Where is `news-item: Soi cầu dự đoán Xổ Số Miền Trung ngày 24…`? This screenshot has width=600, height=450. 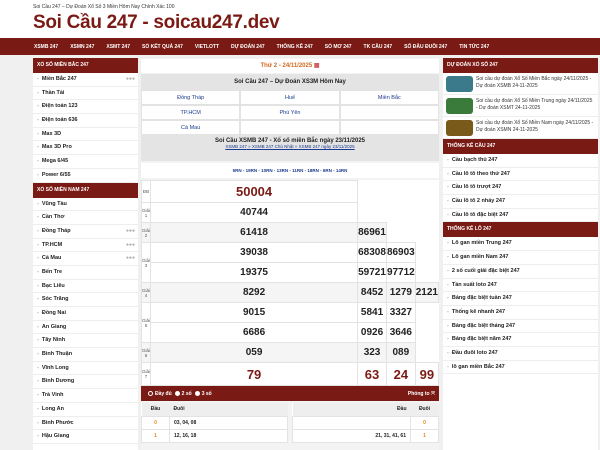 news-item: Soi cầu dự đoán Xổ Số Miền Trung ngày 24… is located at coordinates (520, 106).